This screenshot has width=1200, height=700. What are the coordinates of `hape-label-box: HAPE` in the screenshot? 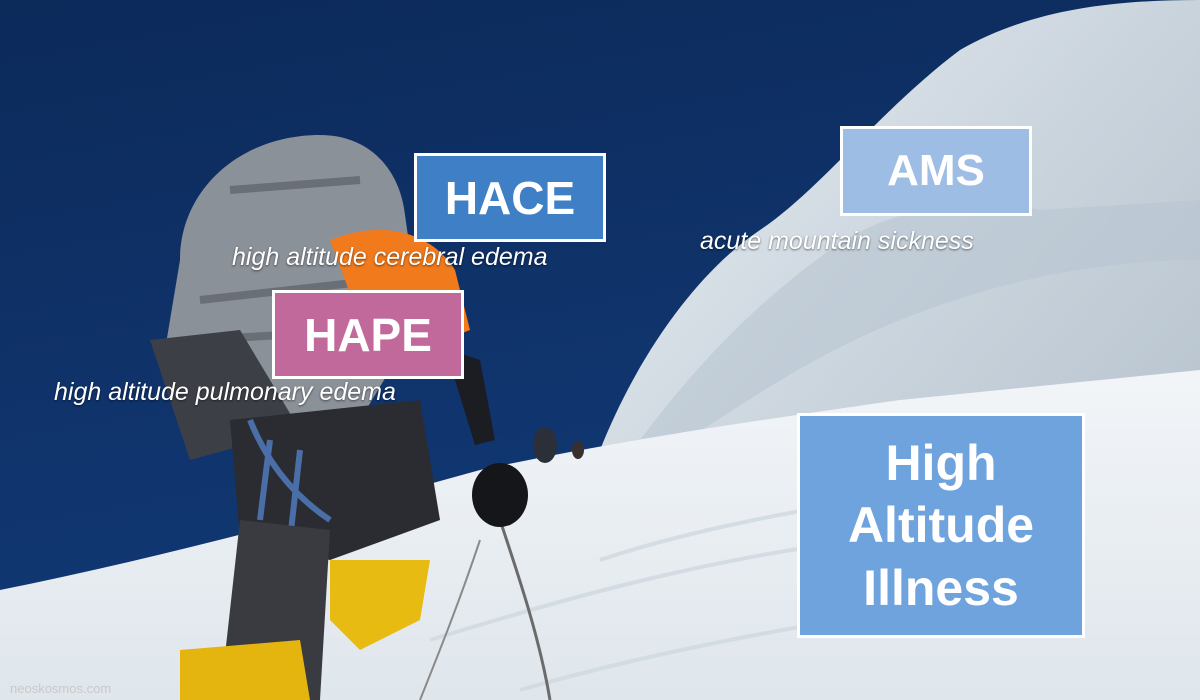 It's located at (368, 334).